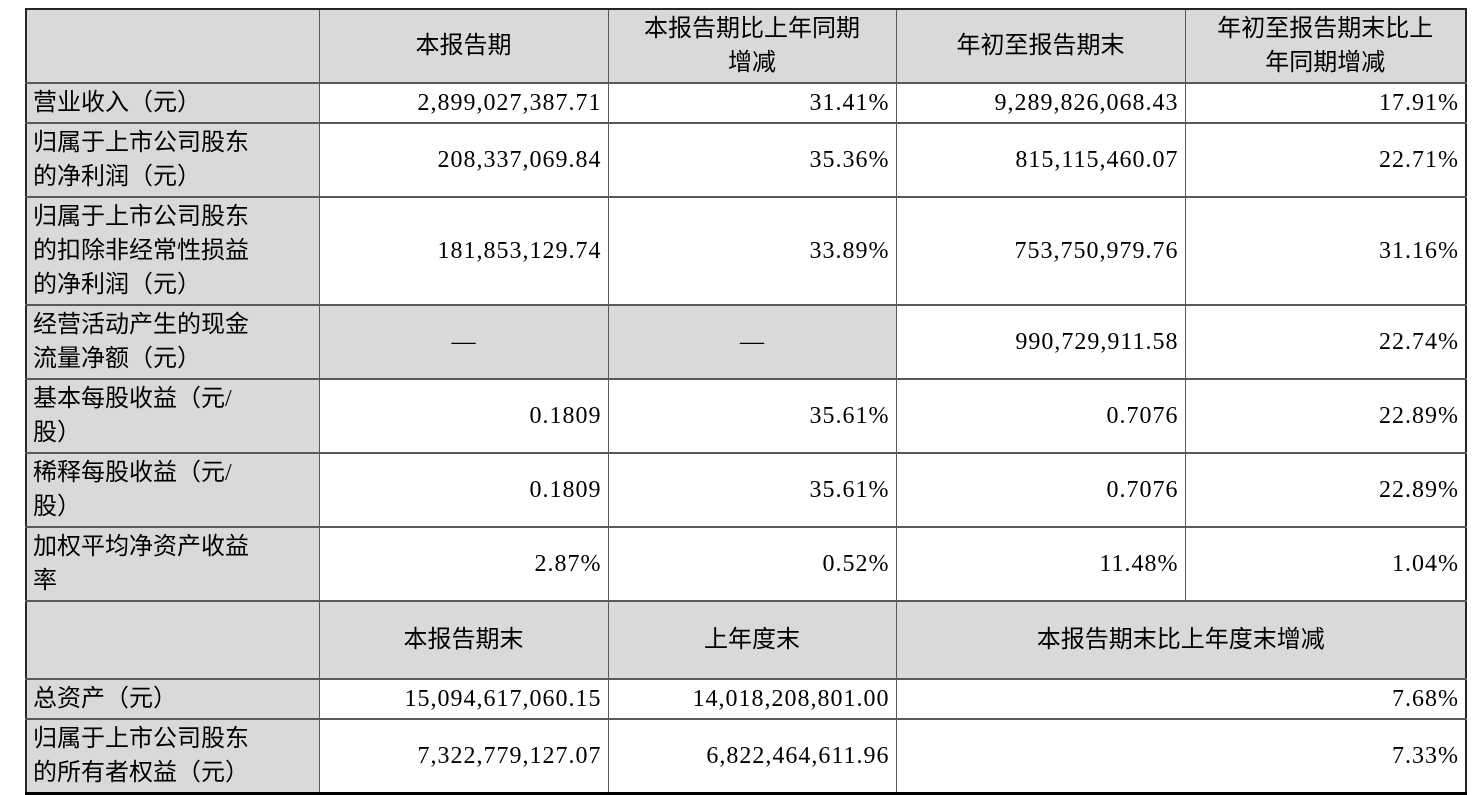 The width and height of the screenshot is (1480, 795). Describe the element at coordinates (752, 640) in the screenshot. I see `header-end-of-last-year: 上年度末` at that location.